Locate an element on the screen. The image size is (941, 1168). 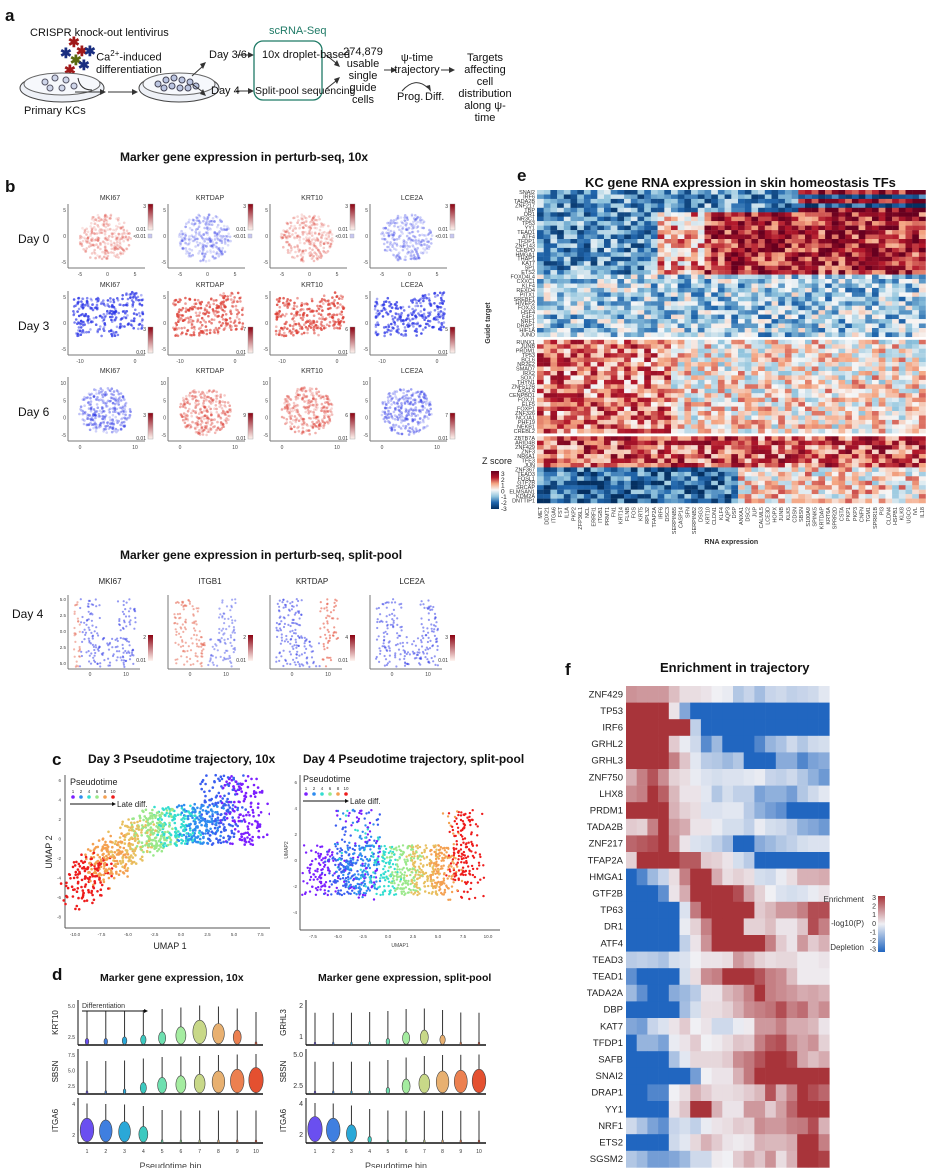
petri-dish-icon is located at coordinates (62, 87).